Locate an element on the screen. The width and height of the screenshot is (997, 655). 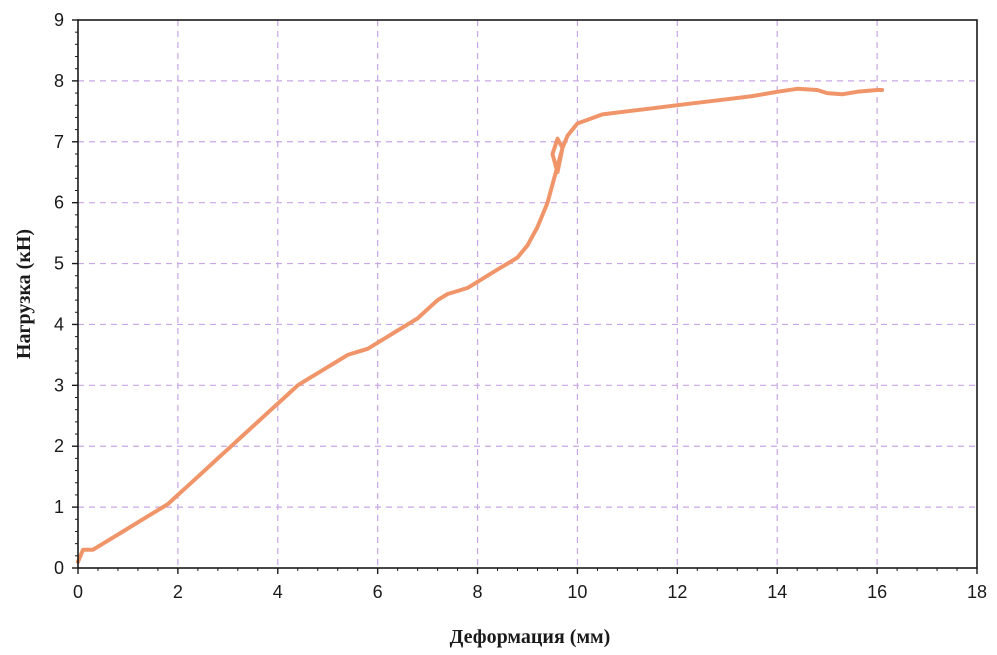
y-tick-label: 0 is located at coordinates (59, 568).